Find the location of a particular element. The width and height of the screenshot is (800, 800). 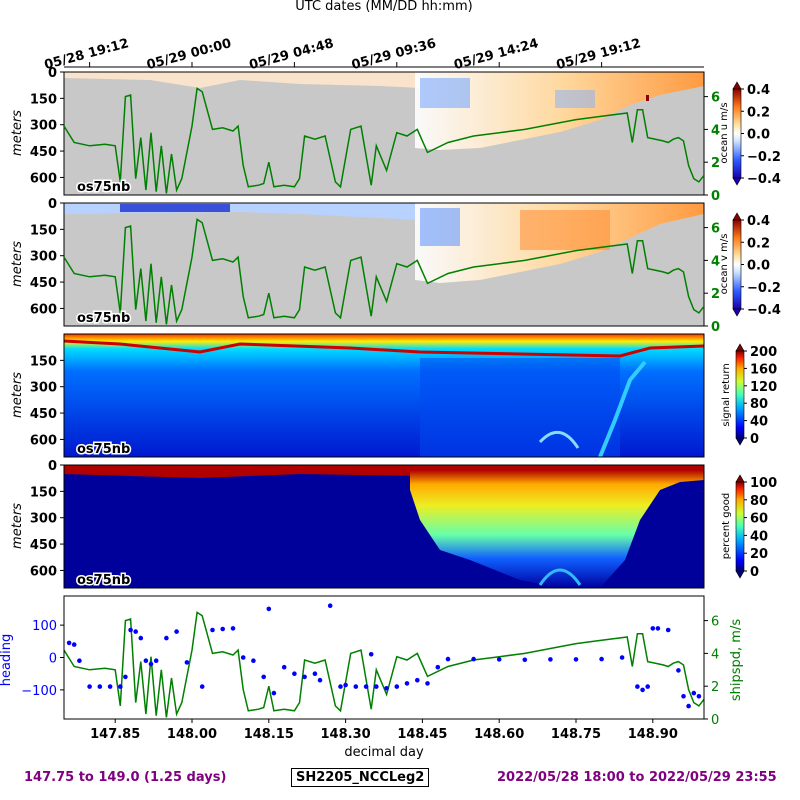

colorbar-tick-label: 0 is located at coordinates (754, 439).